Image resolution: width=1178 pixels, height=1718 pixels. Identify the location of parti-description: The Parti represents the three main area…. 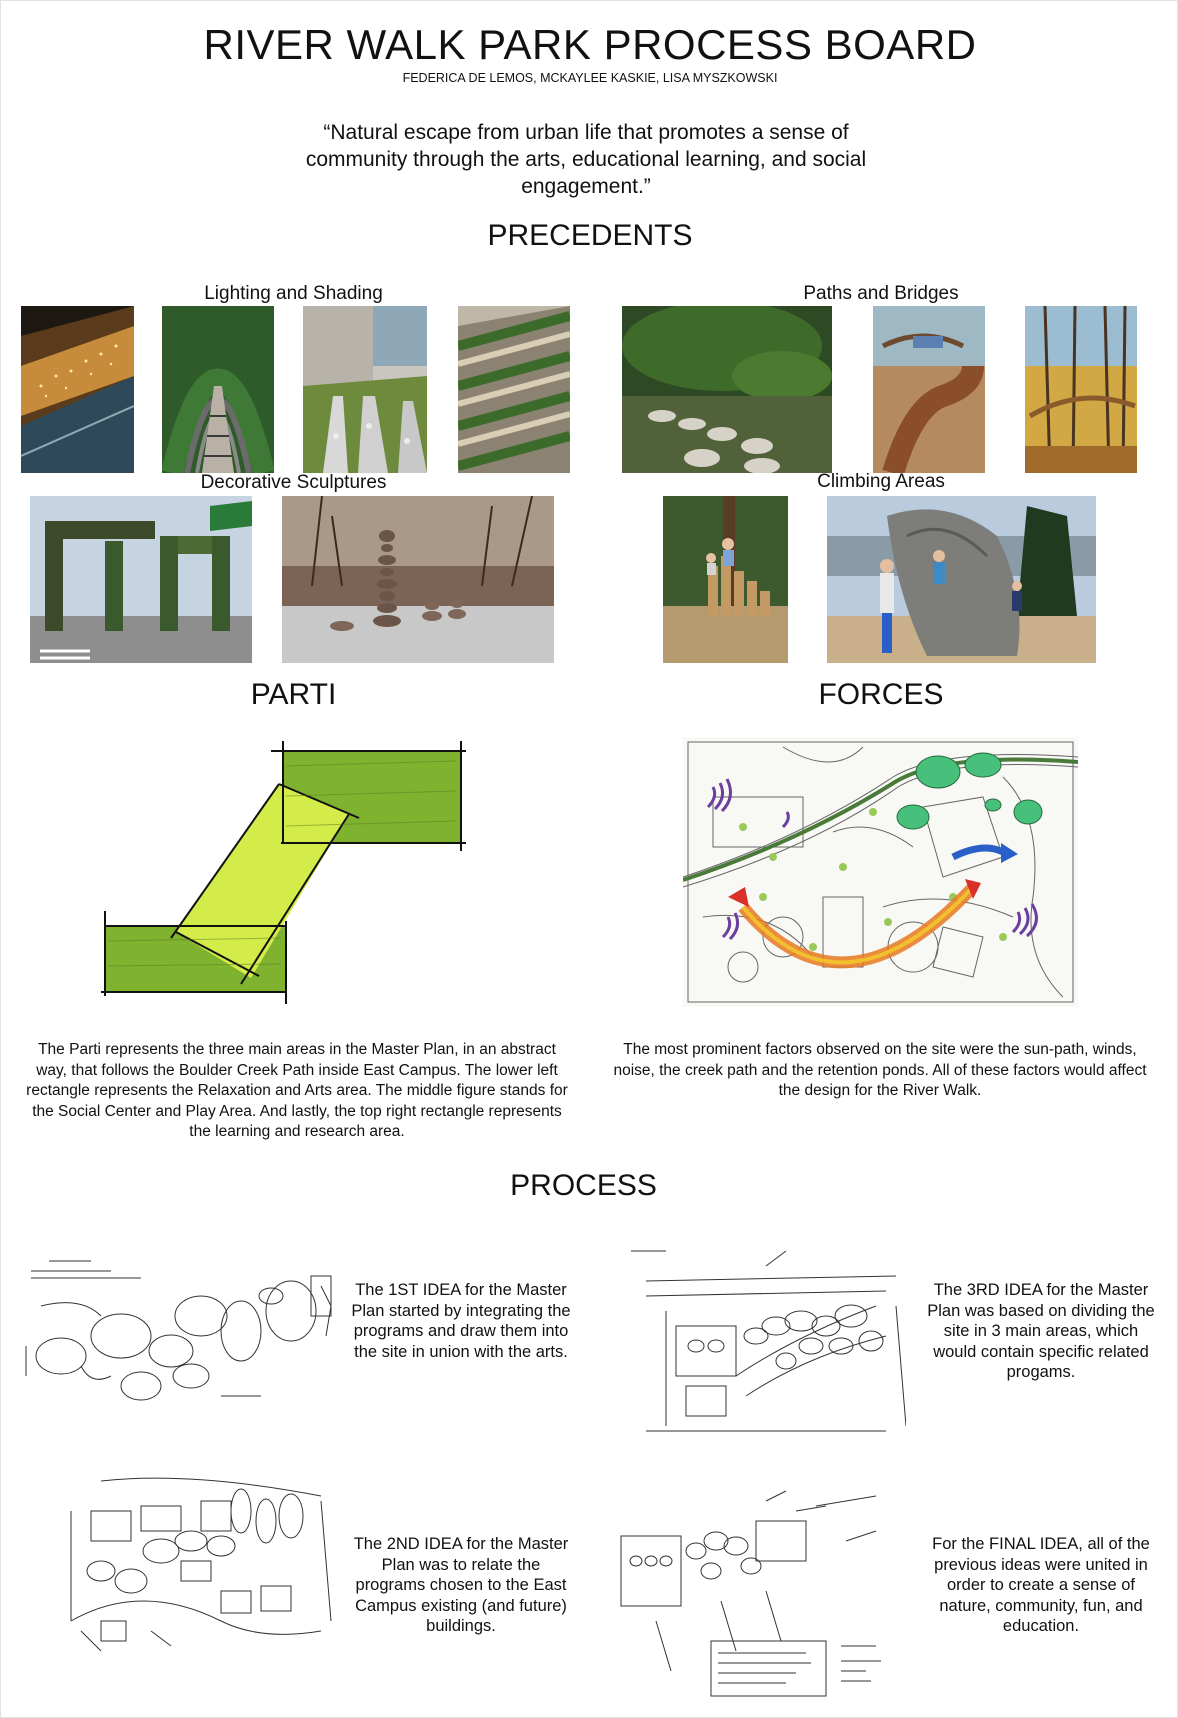
(297, 1090).